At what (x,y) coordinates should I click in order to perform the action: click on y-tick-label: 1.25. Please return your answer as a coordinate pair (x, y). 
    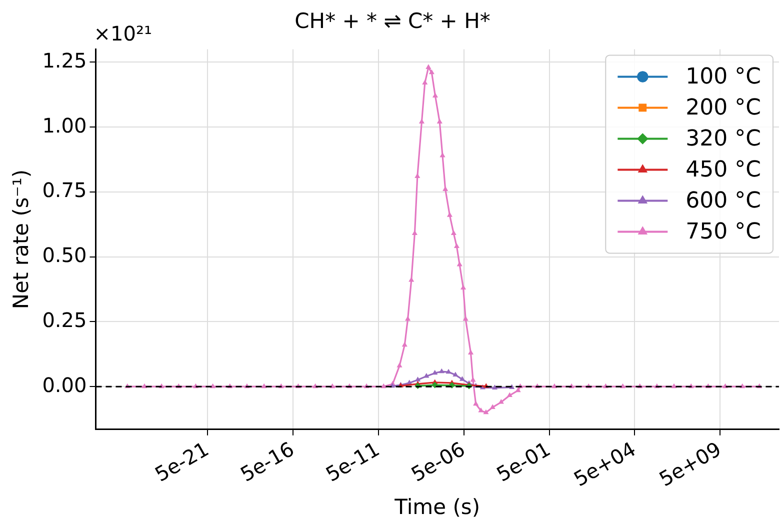
    Looking at the image, I should click on (64, 60).